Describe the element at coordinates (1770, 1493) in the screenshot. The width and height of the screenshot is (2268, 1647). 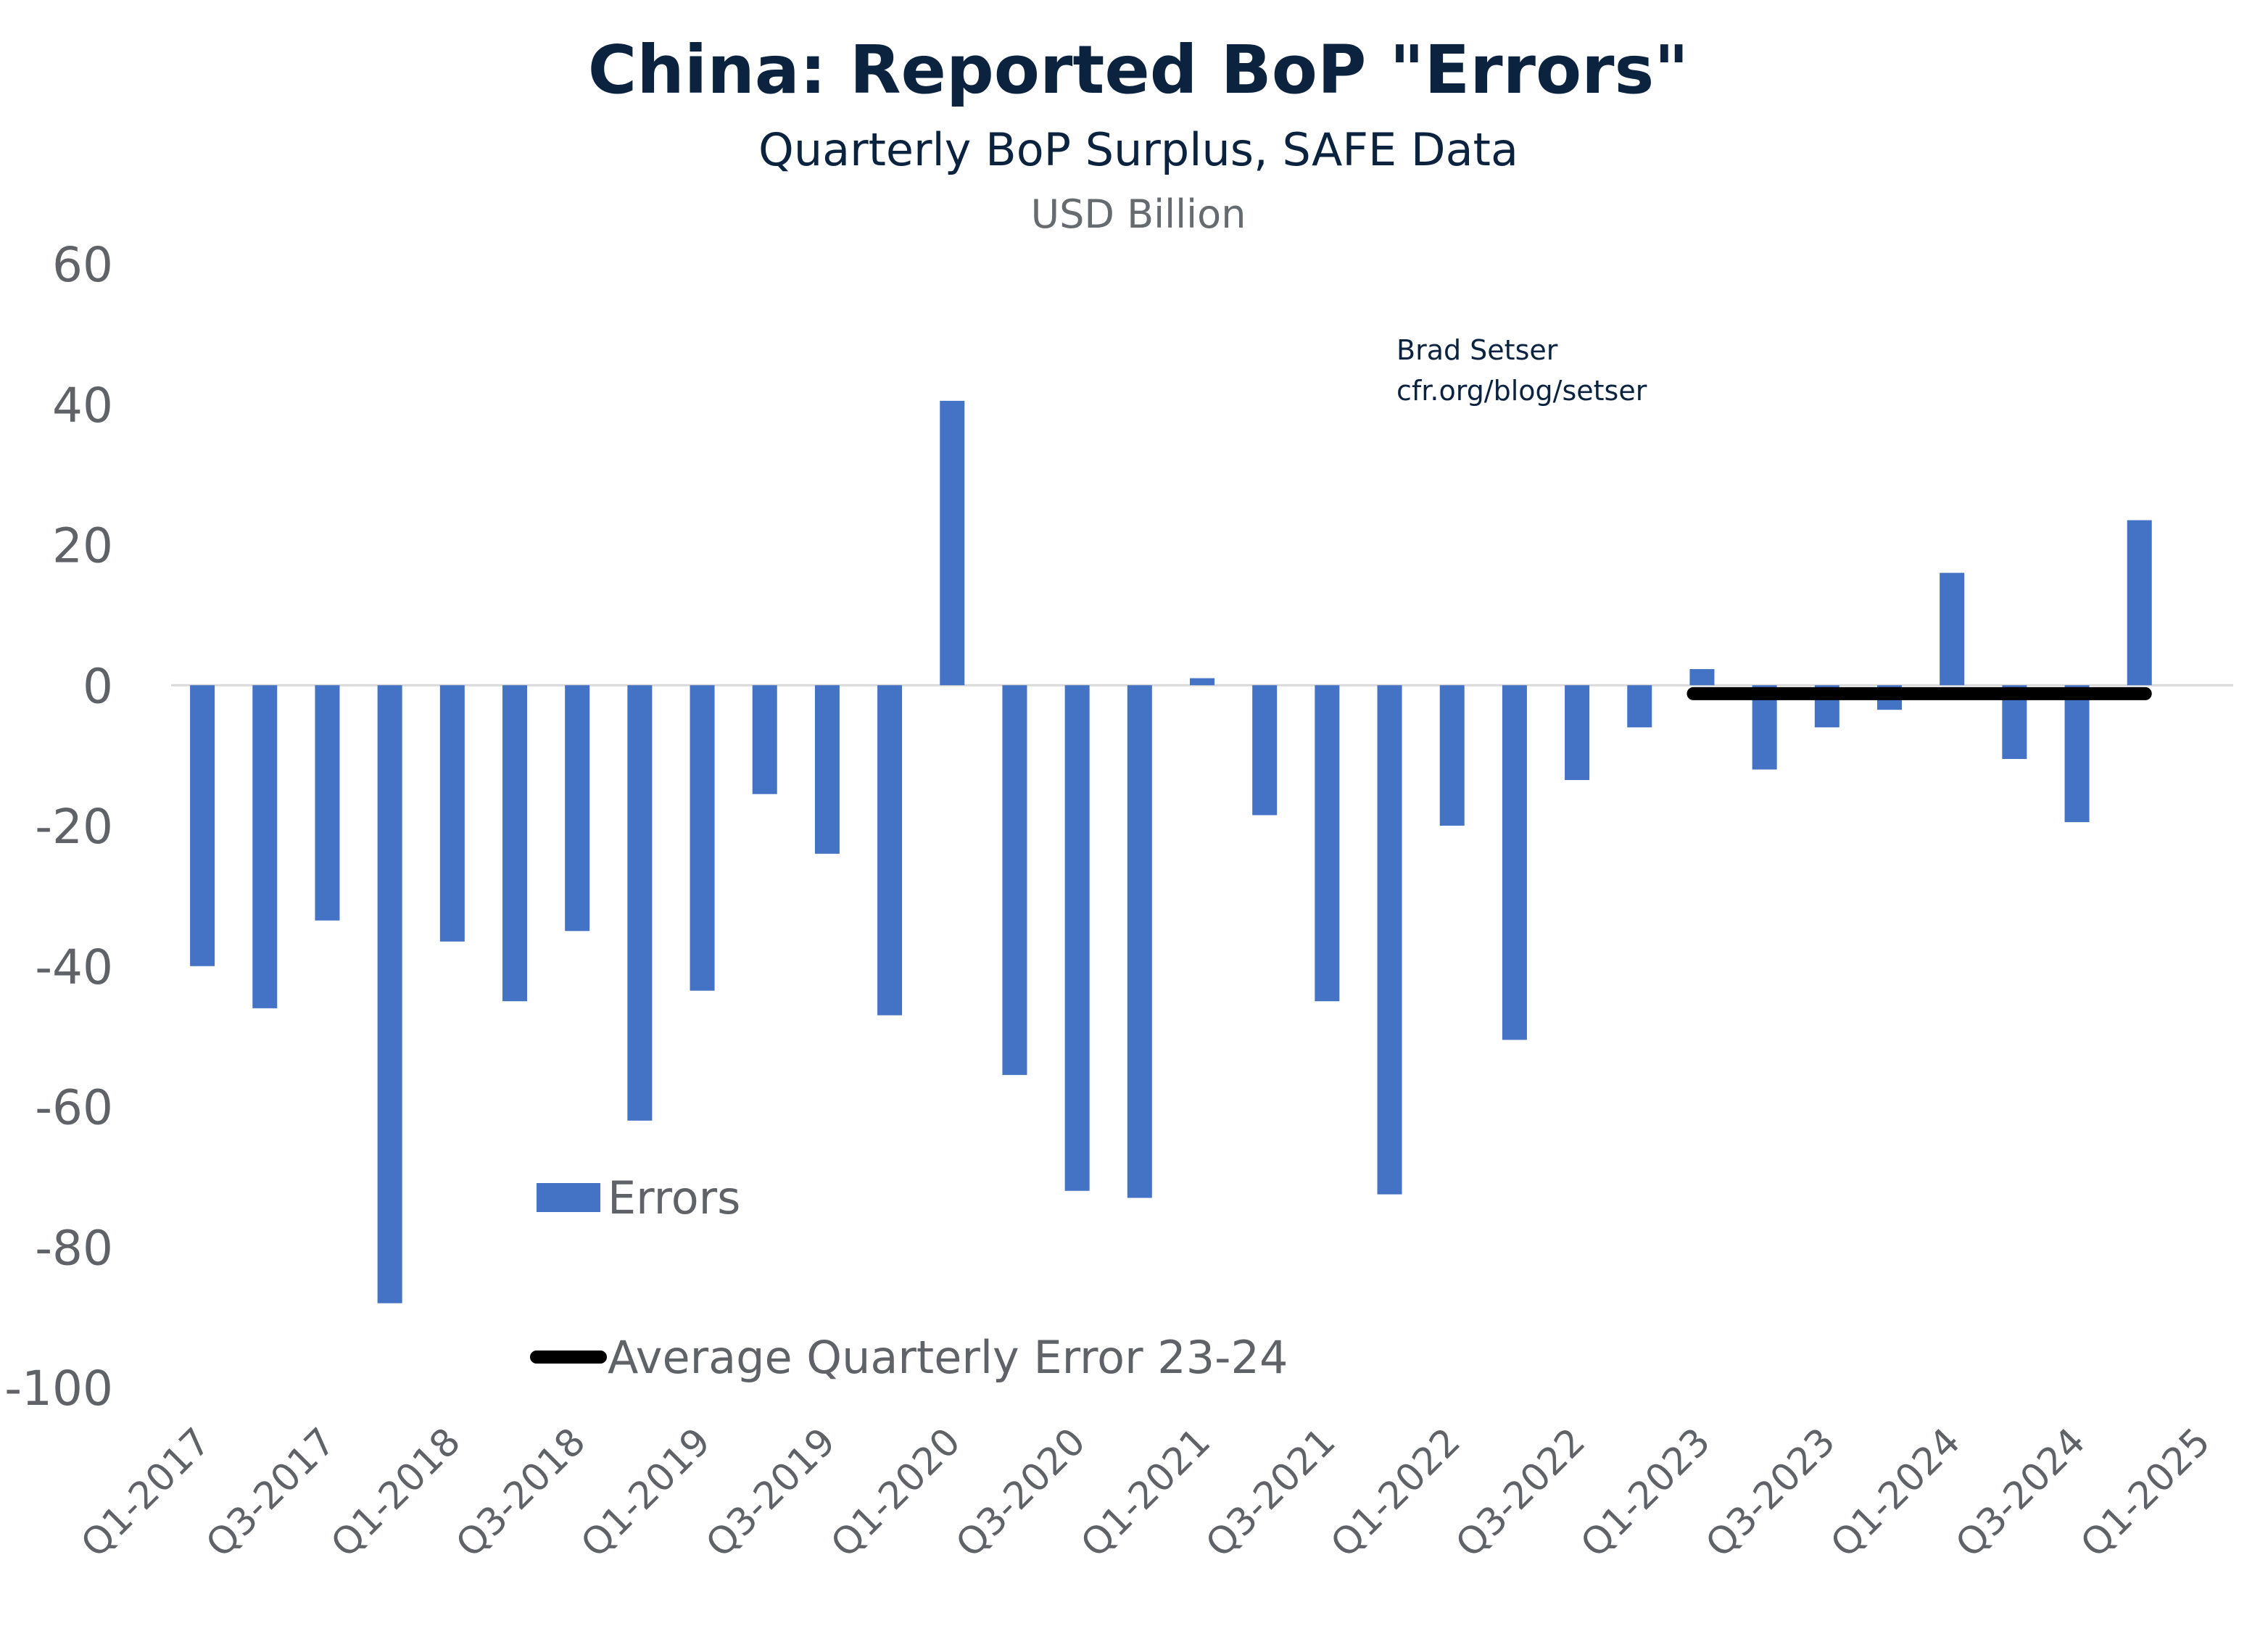
I see `x-tick-label: Q3-2023` at that location.